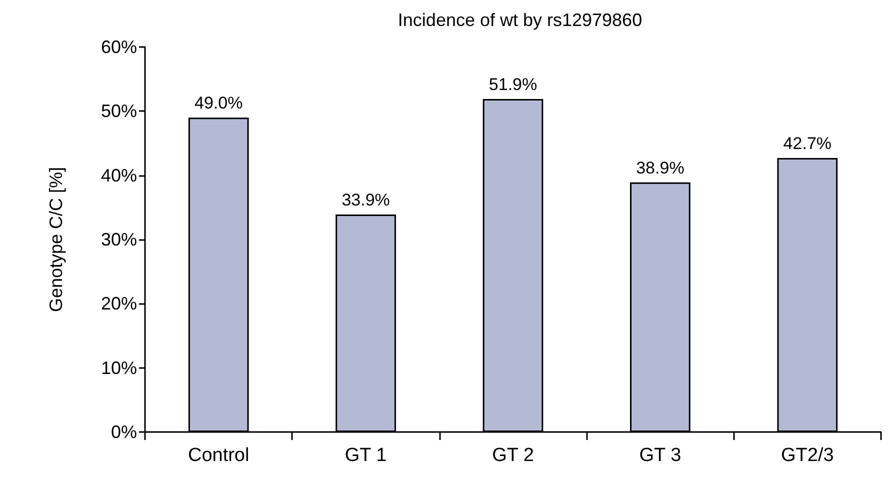  I want to click on y-axis-title: Genotype C/C [%], so click(56, 239).